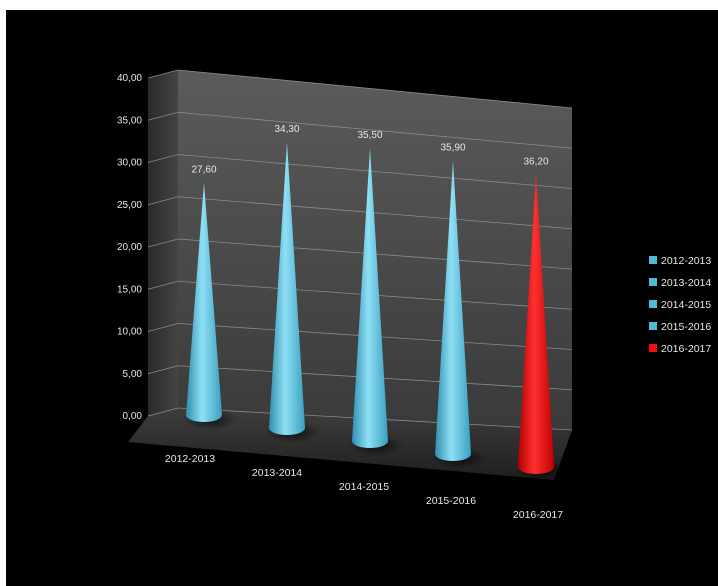 This screenshot has height=586, width=718. What do you see at coordinates (535, 161) in the screenshot?
I see `data-label: 36,20` at bounding box center [535, 161].